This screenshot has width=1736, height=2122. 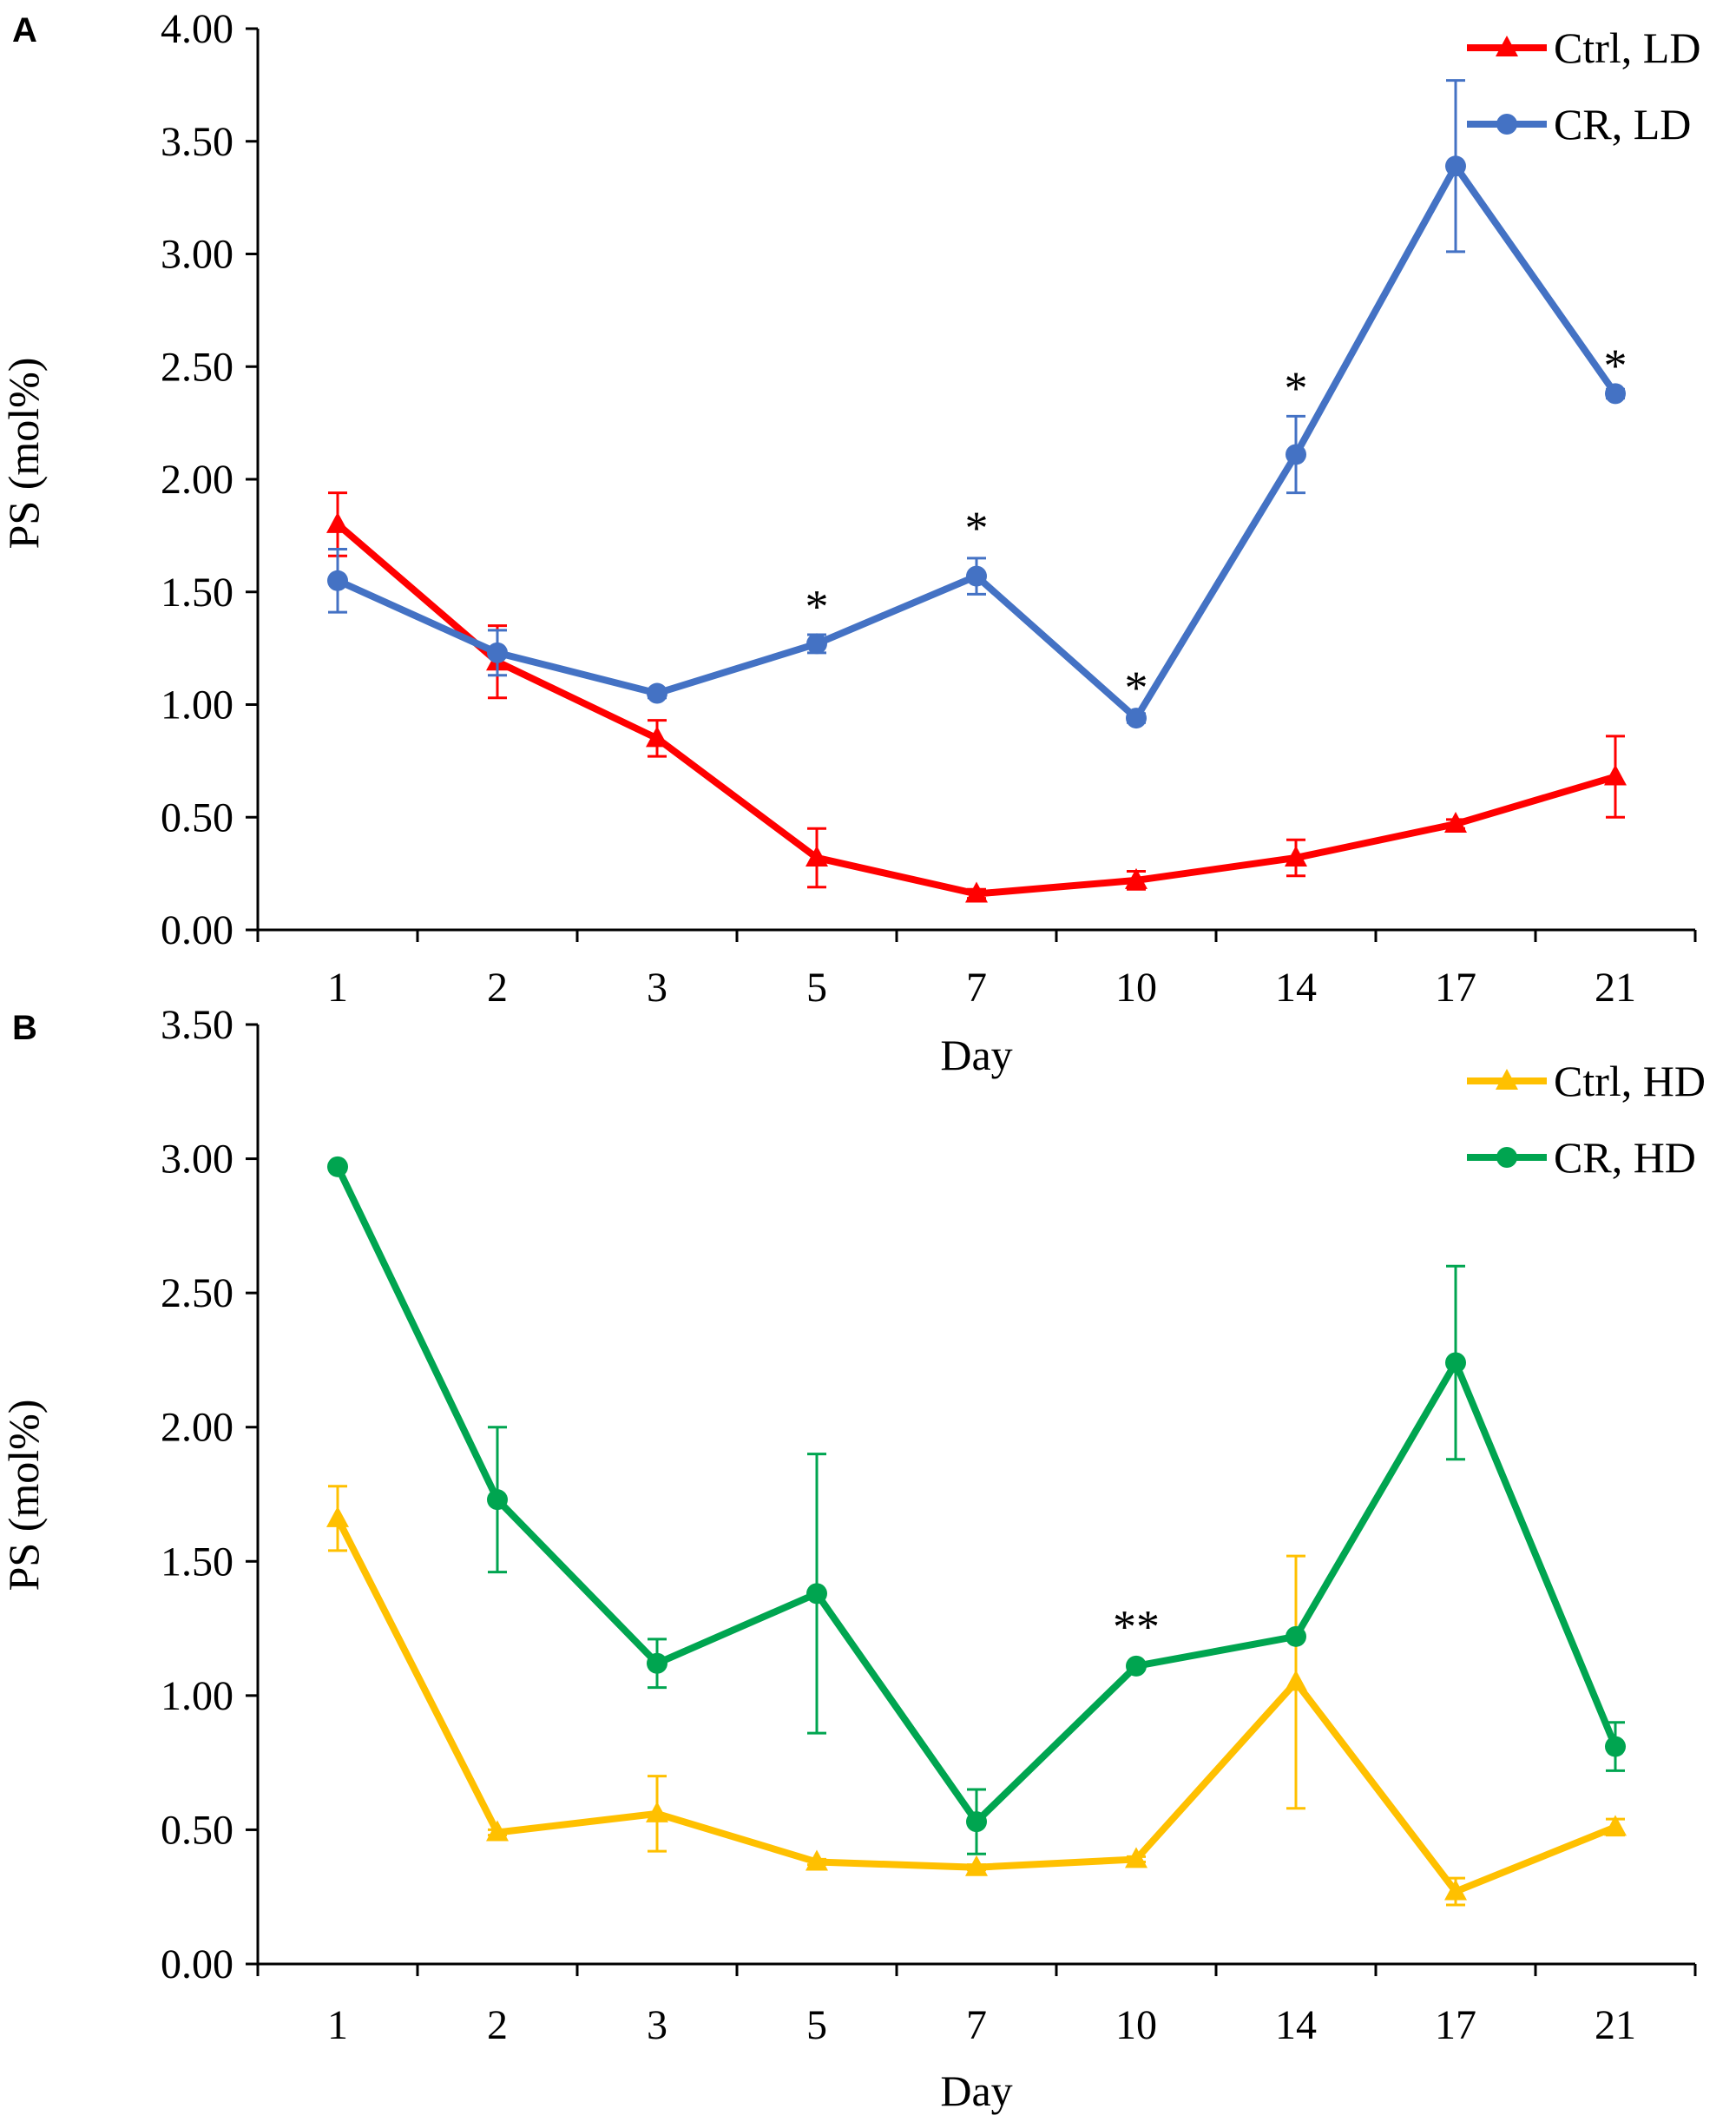 What do you see at coordinates (24, 1028) in the screenshot?
I see `panel-label: B` at bounding box center [24, 1028].